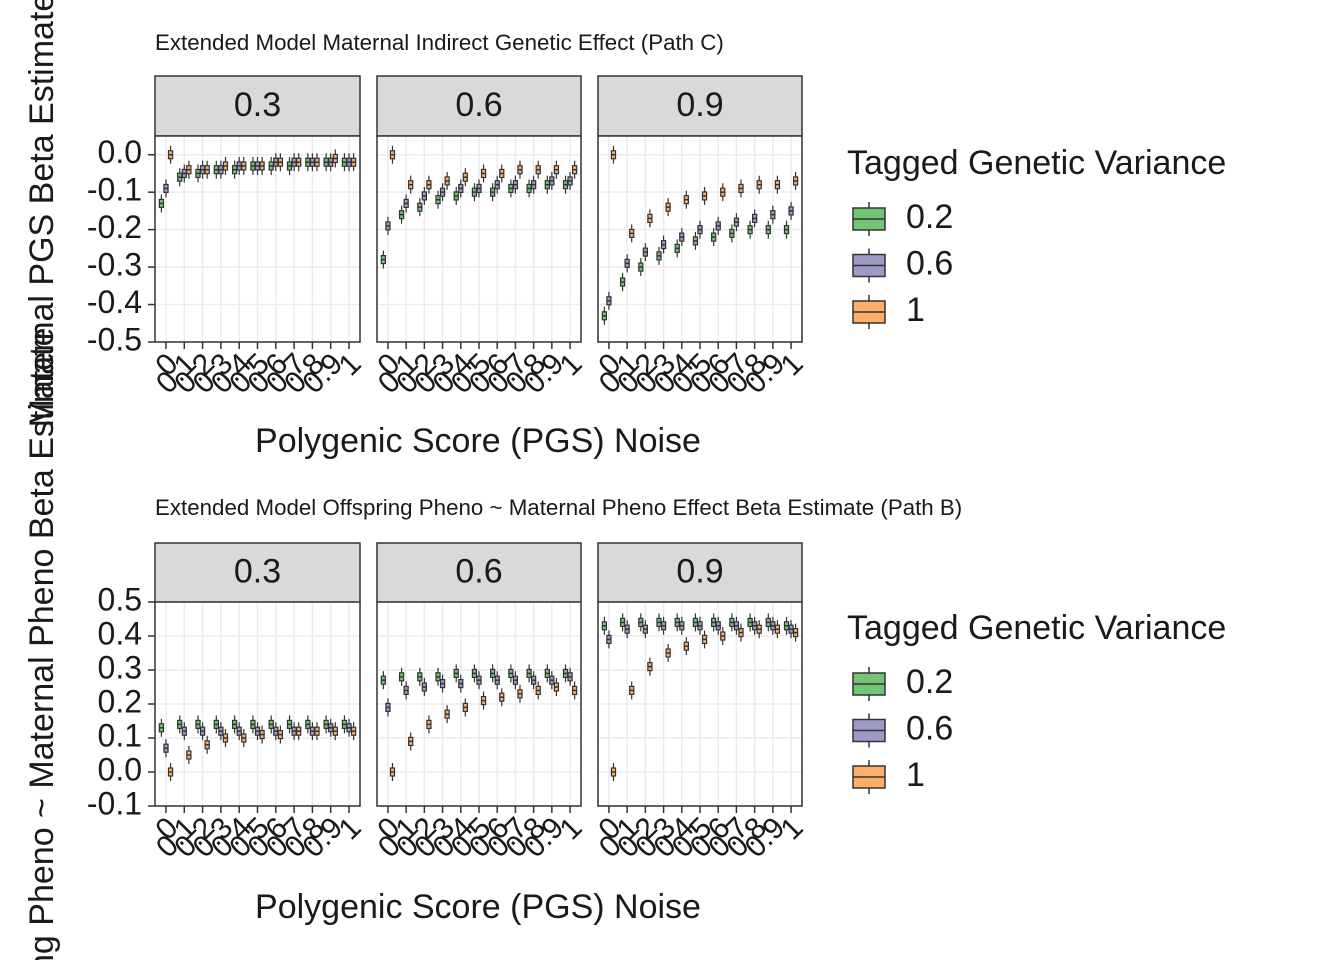 The image size is (1344, 960). What do you see at coordinates (120, 735) in the screenshot?
I see `y-tick-label: 0.1` at bounding box center [120, 735].